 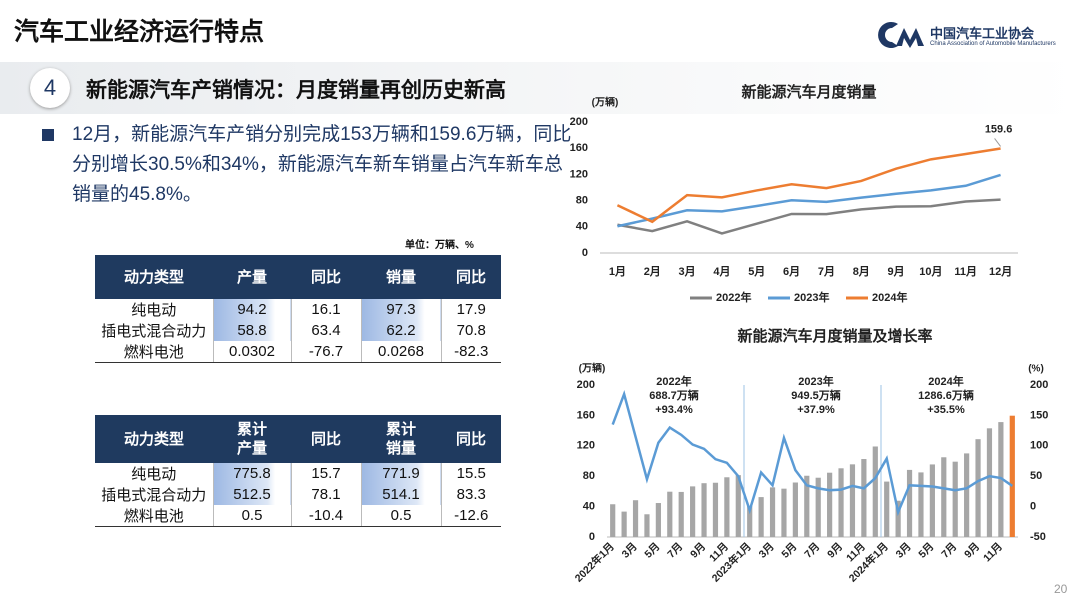 I want to click on chart-title: 新能源汽车月度销量及增长率, so click(x=834, y=336).